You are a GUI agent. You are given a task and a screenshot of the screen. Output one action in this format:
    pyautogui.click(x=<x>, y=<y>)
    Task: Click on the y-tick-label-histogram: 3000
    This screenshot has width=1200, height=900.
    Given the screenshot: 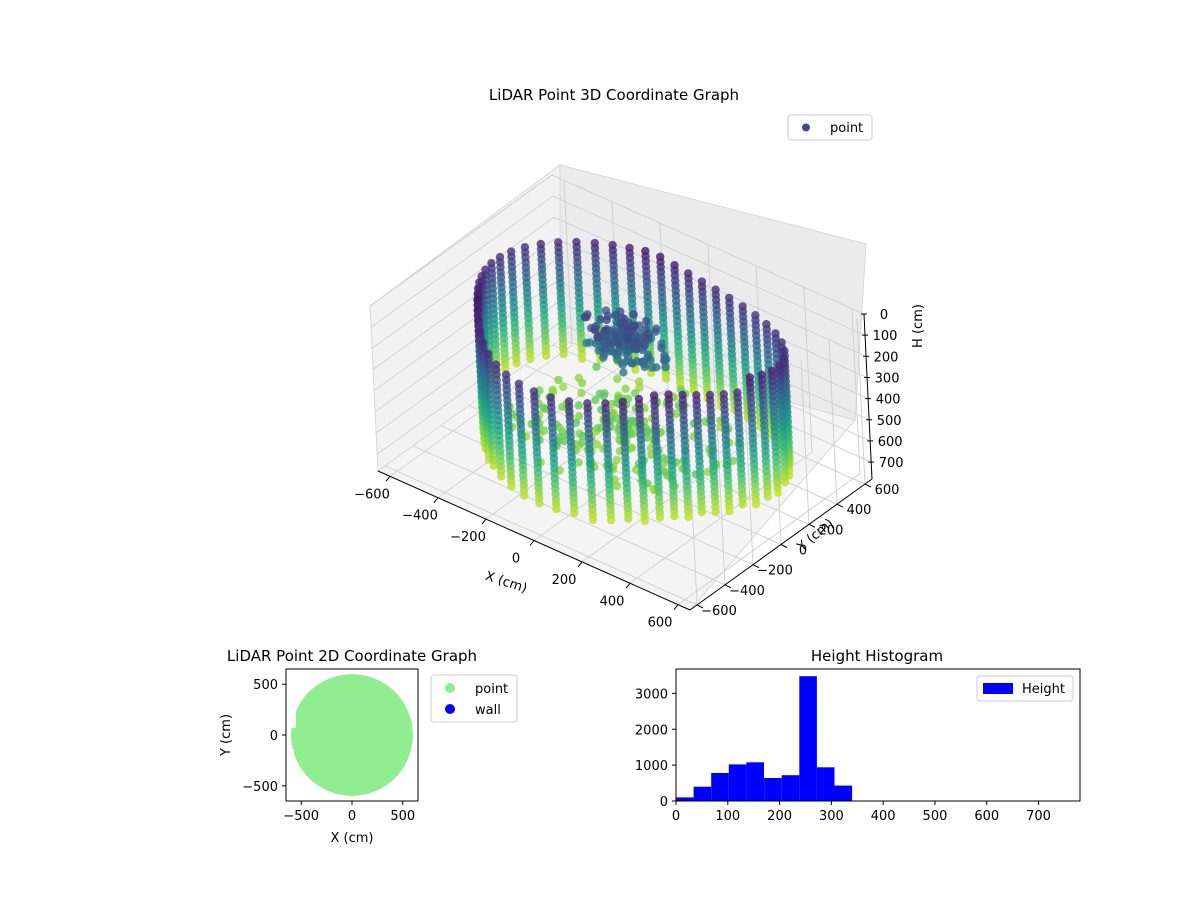 What is the action you would take?
    pyautogui.click(x=651, y=694)
    